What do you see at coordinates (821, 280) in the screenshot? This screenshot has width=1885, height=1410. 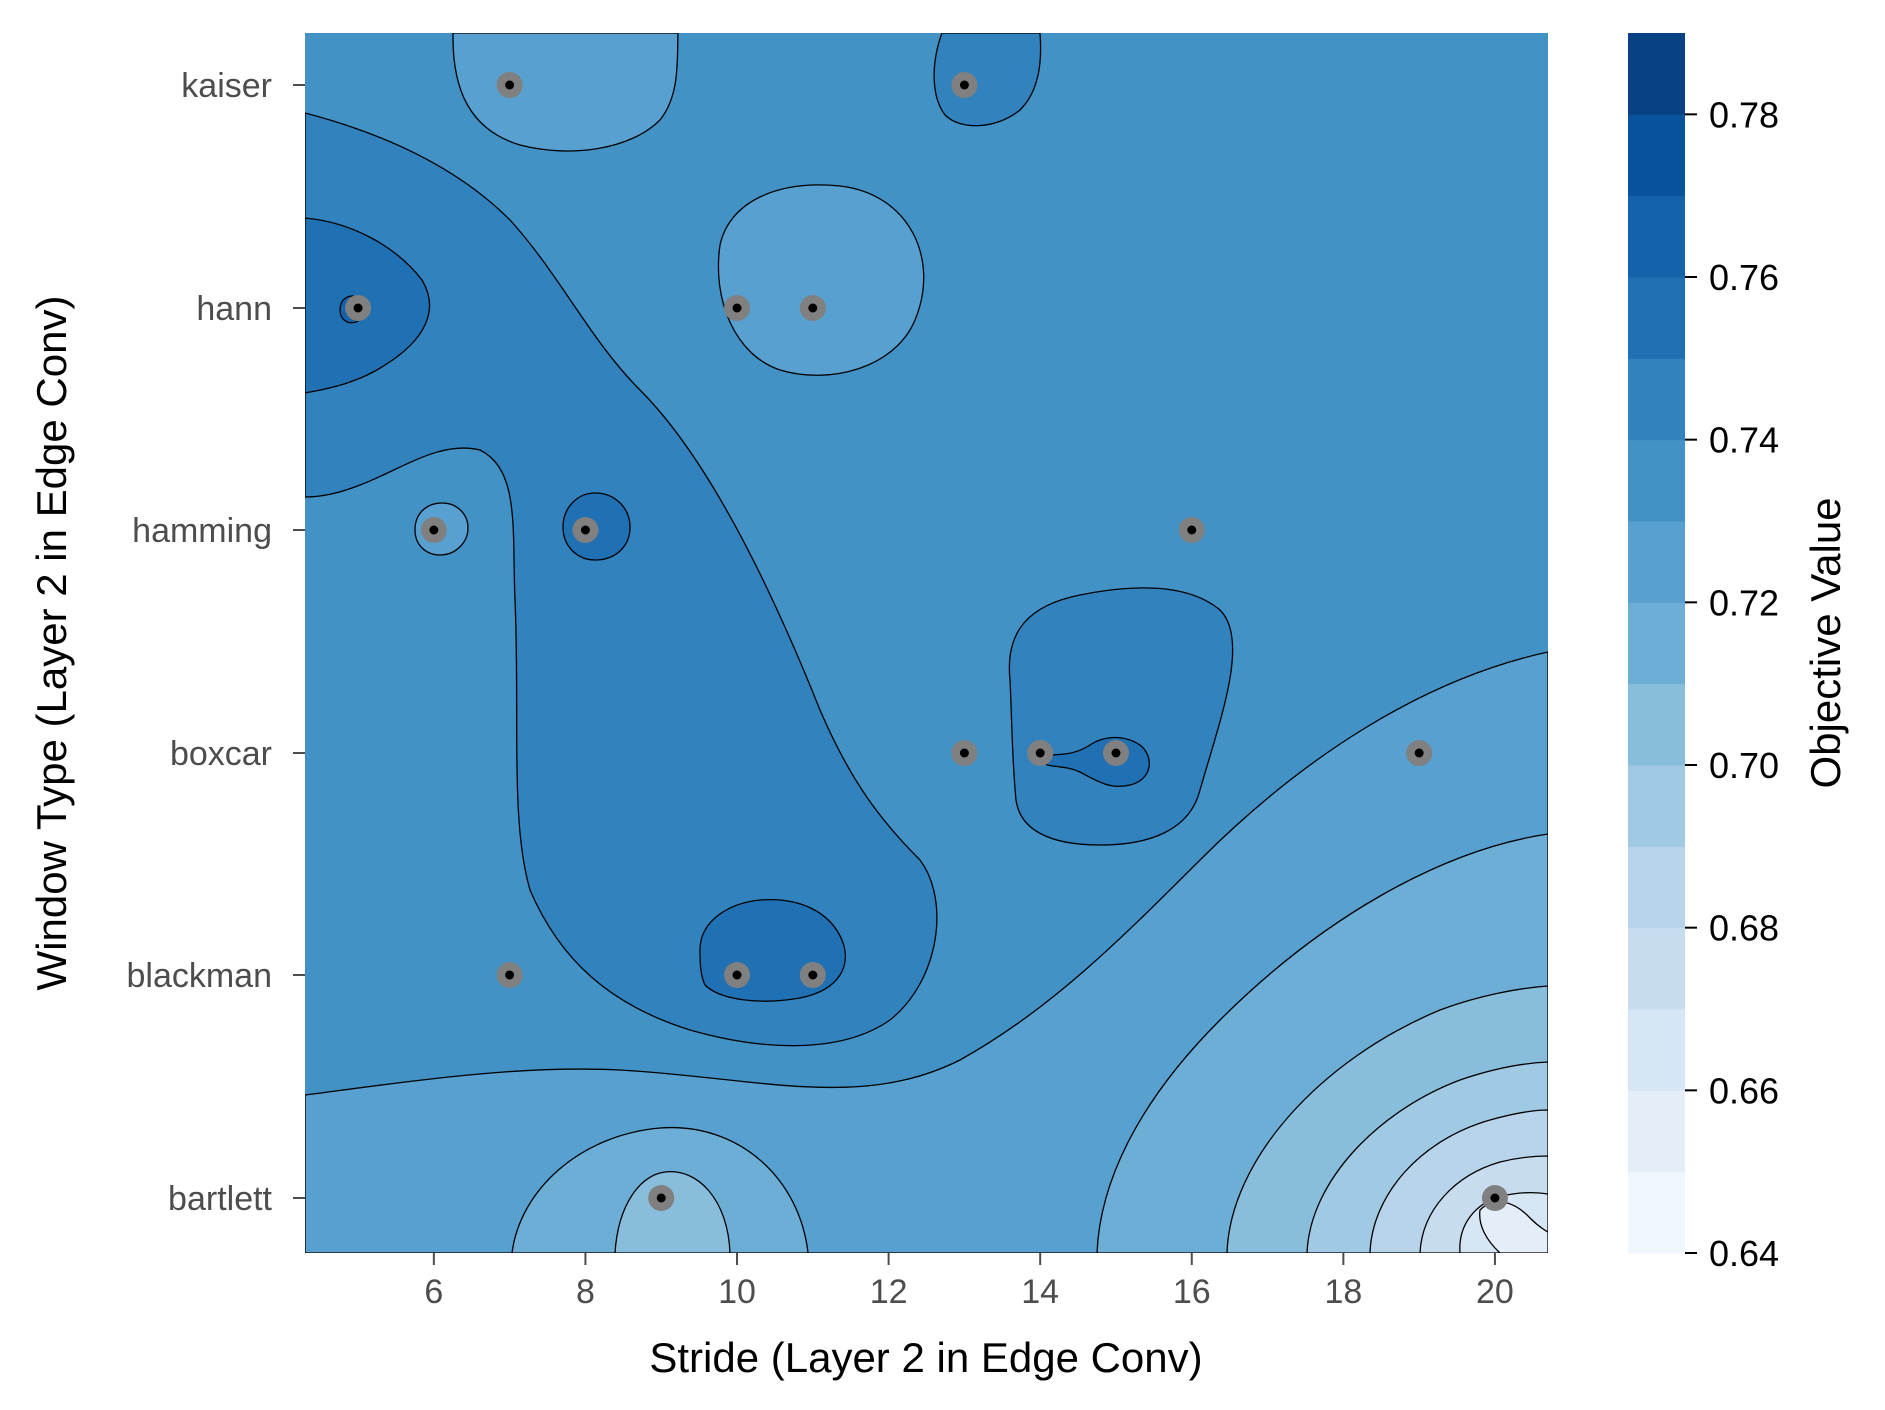 I see `contour-band-0.72-hann` at bounding box center [821, 280].